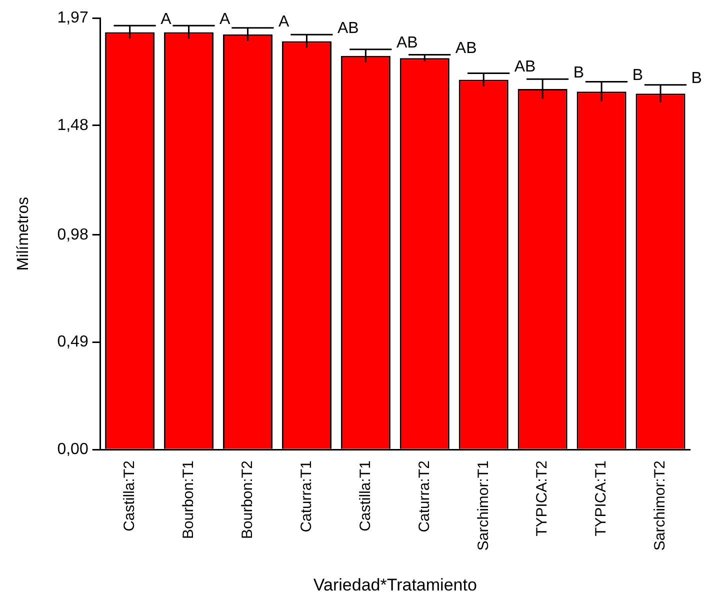 This screenshot has width=714, height=610. What do you see at coordinates (424, 496) in the screenshot?
I see `x-tick-label: Caturra:T2` at bounding box center [424, 496].